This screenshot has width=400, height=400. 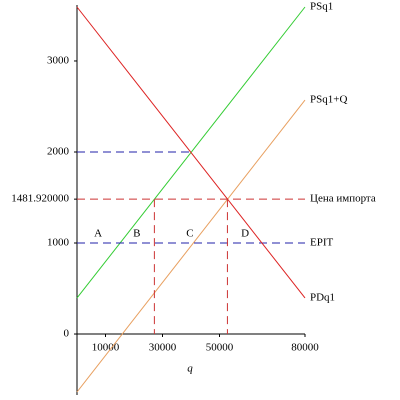 What do you see at coordinates (189, 234) in the screenshot?
I see `region-label: C` at bounding box center [189, 234].